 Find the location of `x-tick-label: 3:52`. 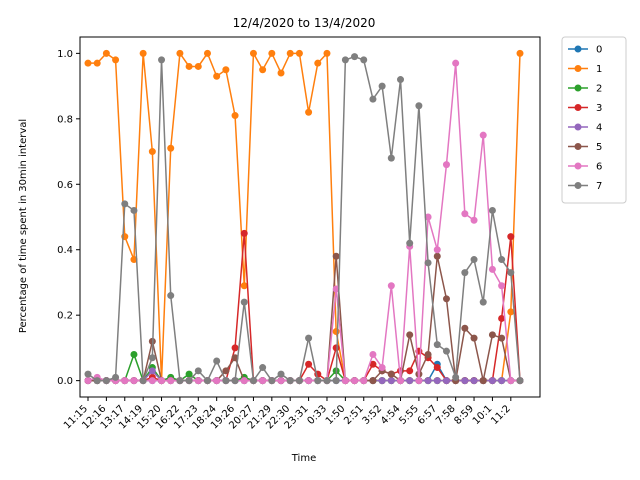

x-tick-label: 3:52 is located at coordinates (373, 415).